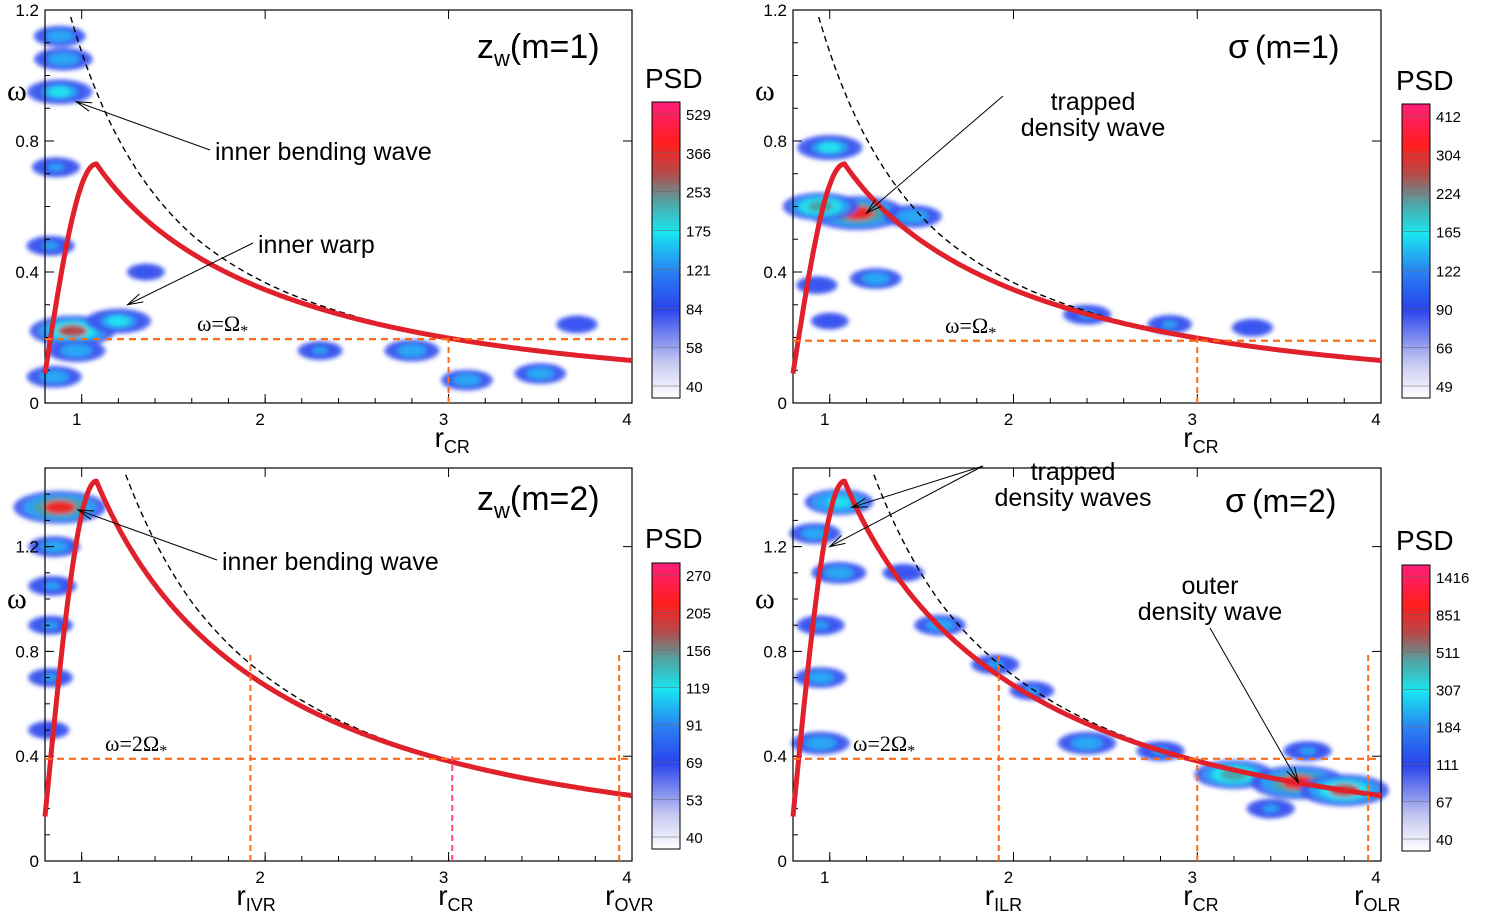 The image size is (1500, 917). I want to click on colorbar-label: 175, so click(698, 232).